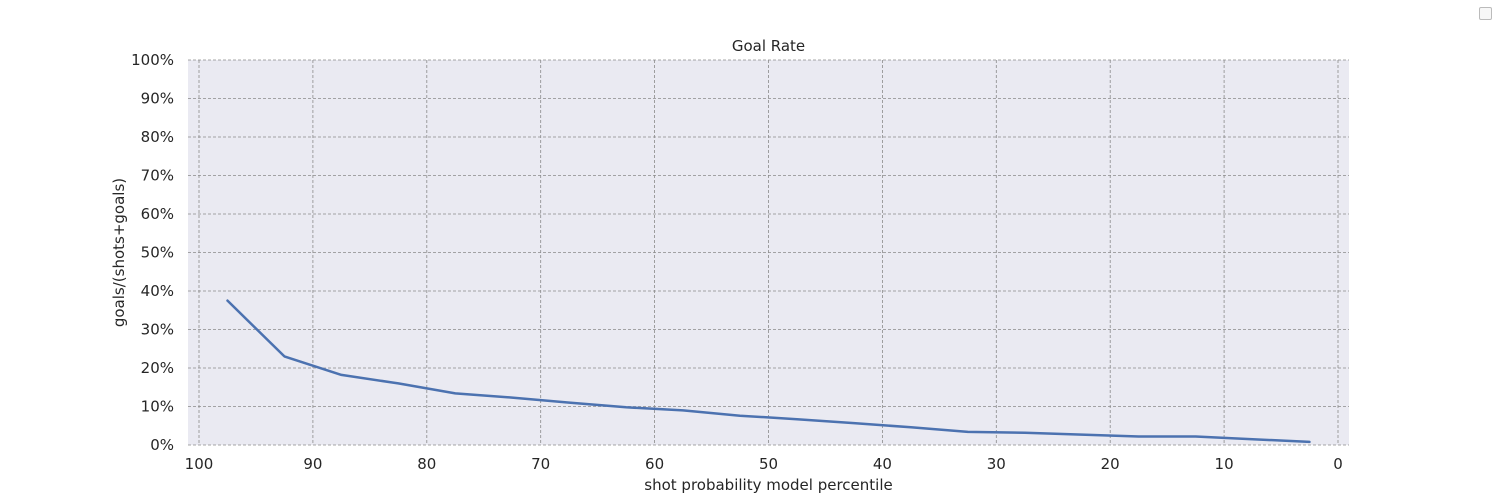  Describe the element at coordinates (162, 445) in the screenshot. I see `y-tick-label: 0%` at that location.